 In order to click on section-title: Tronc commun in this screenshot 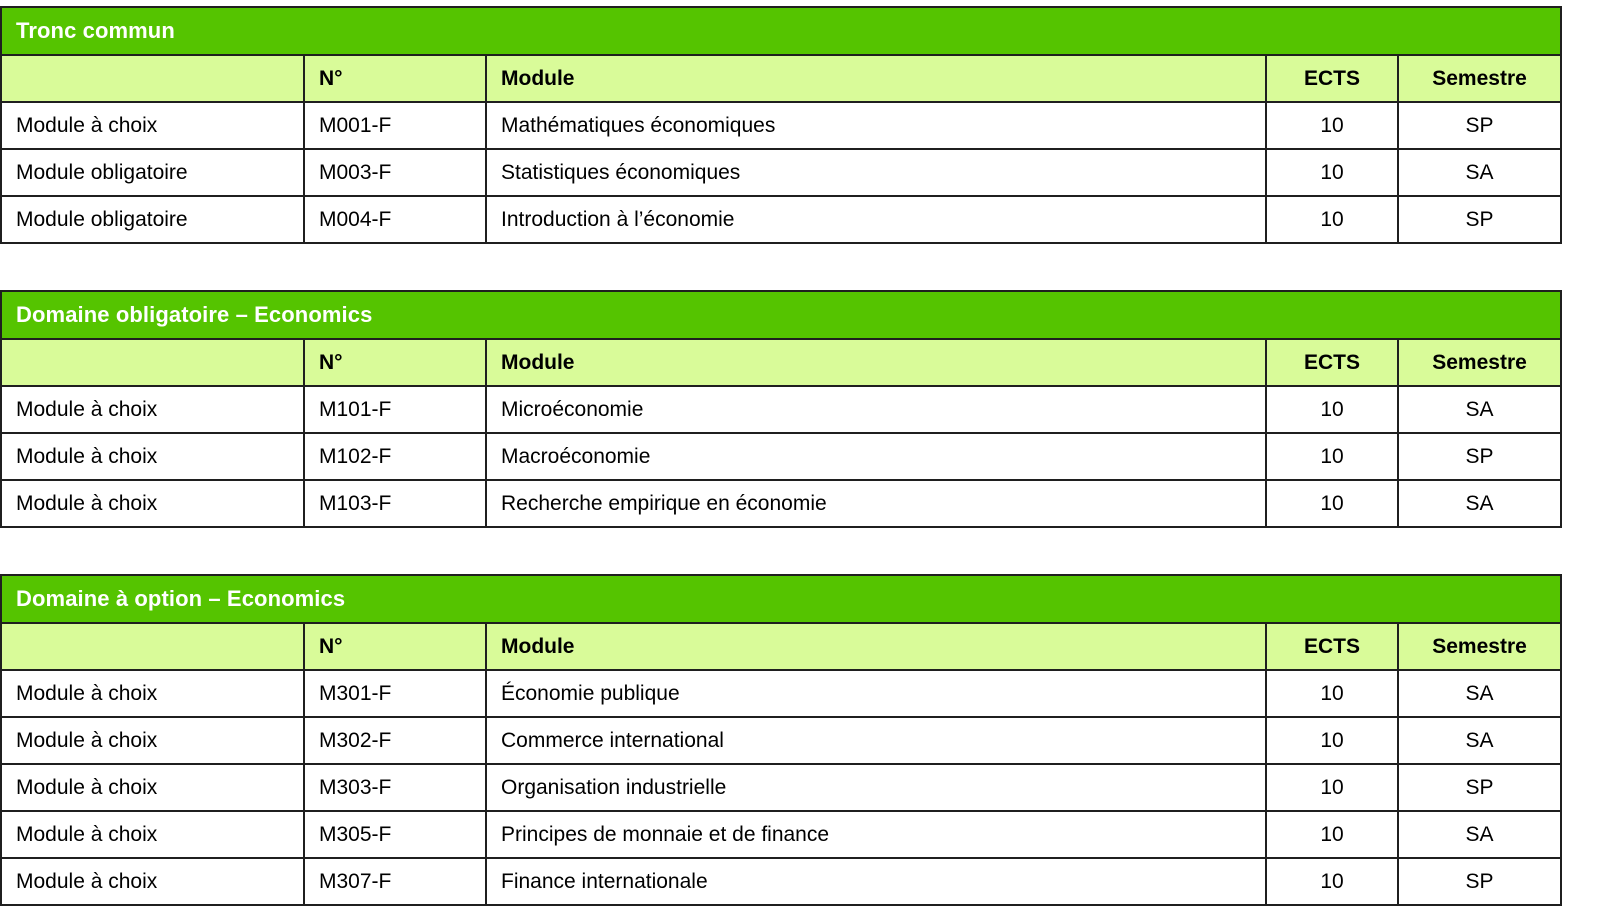, I will do `click(781, 31)`.